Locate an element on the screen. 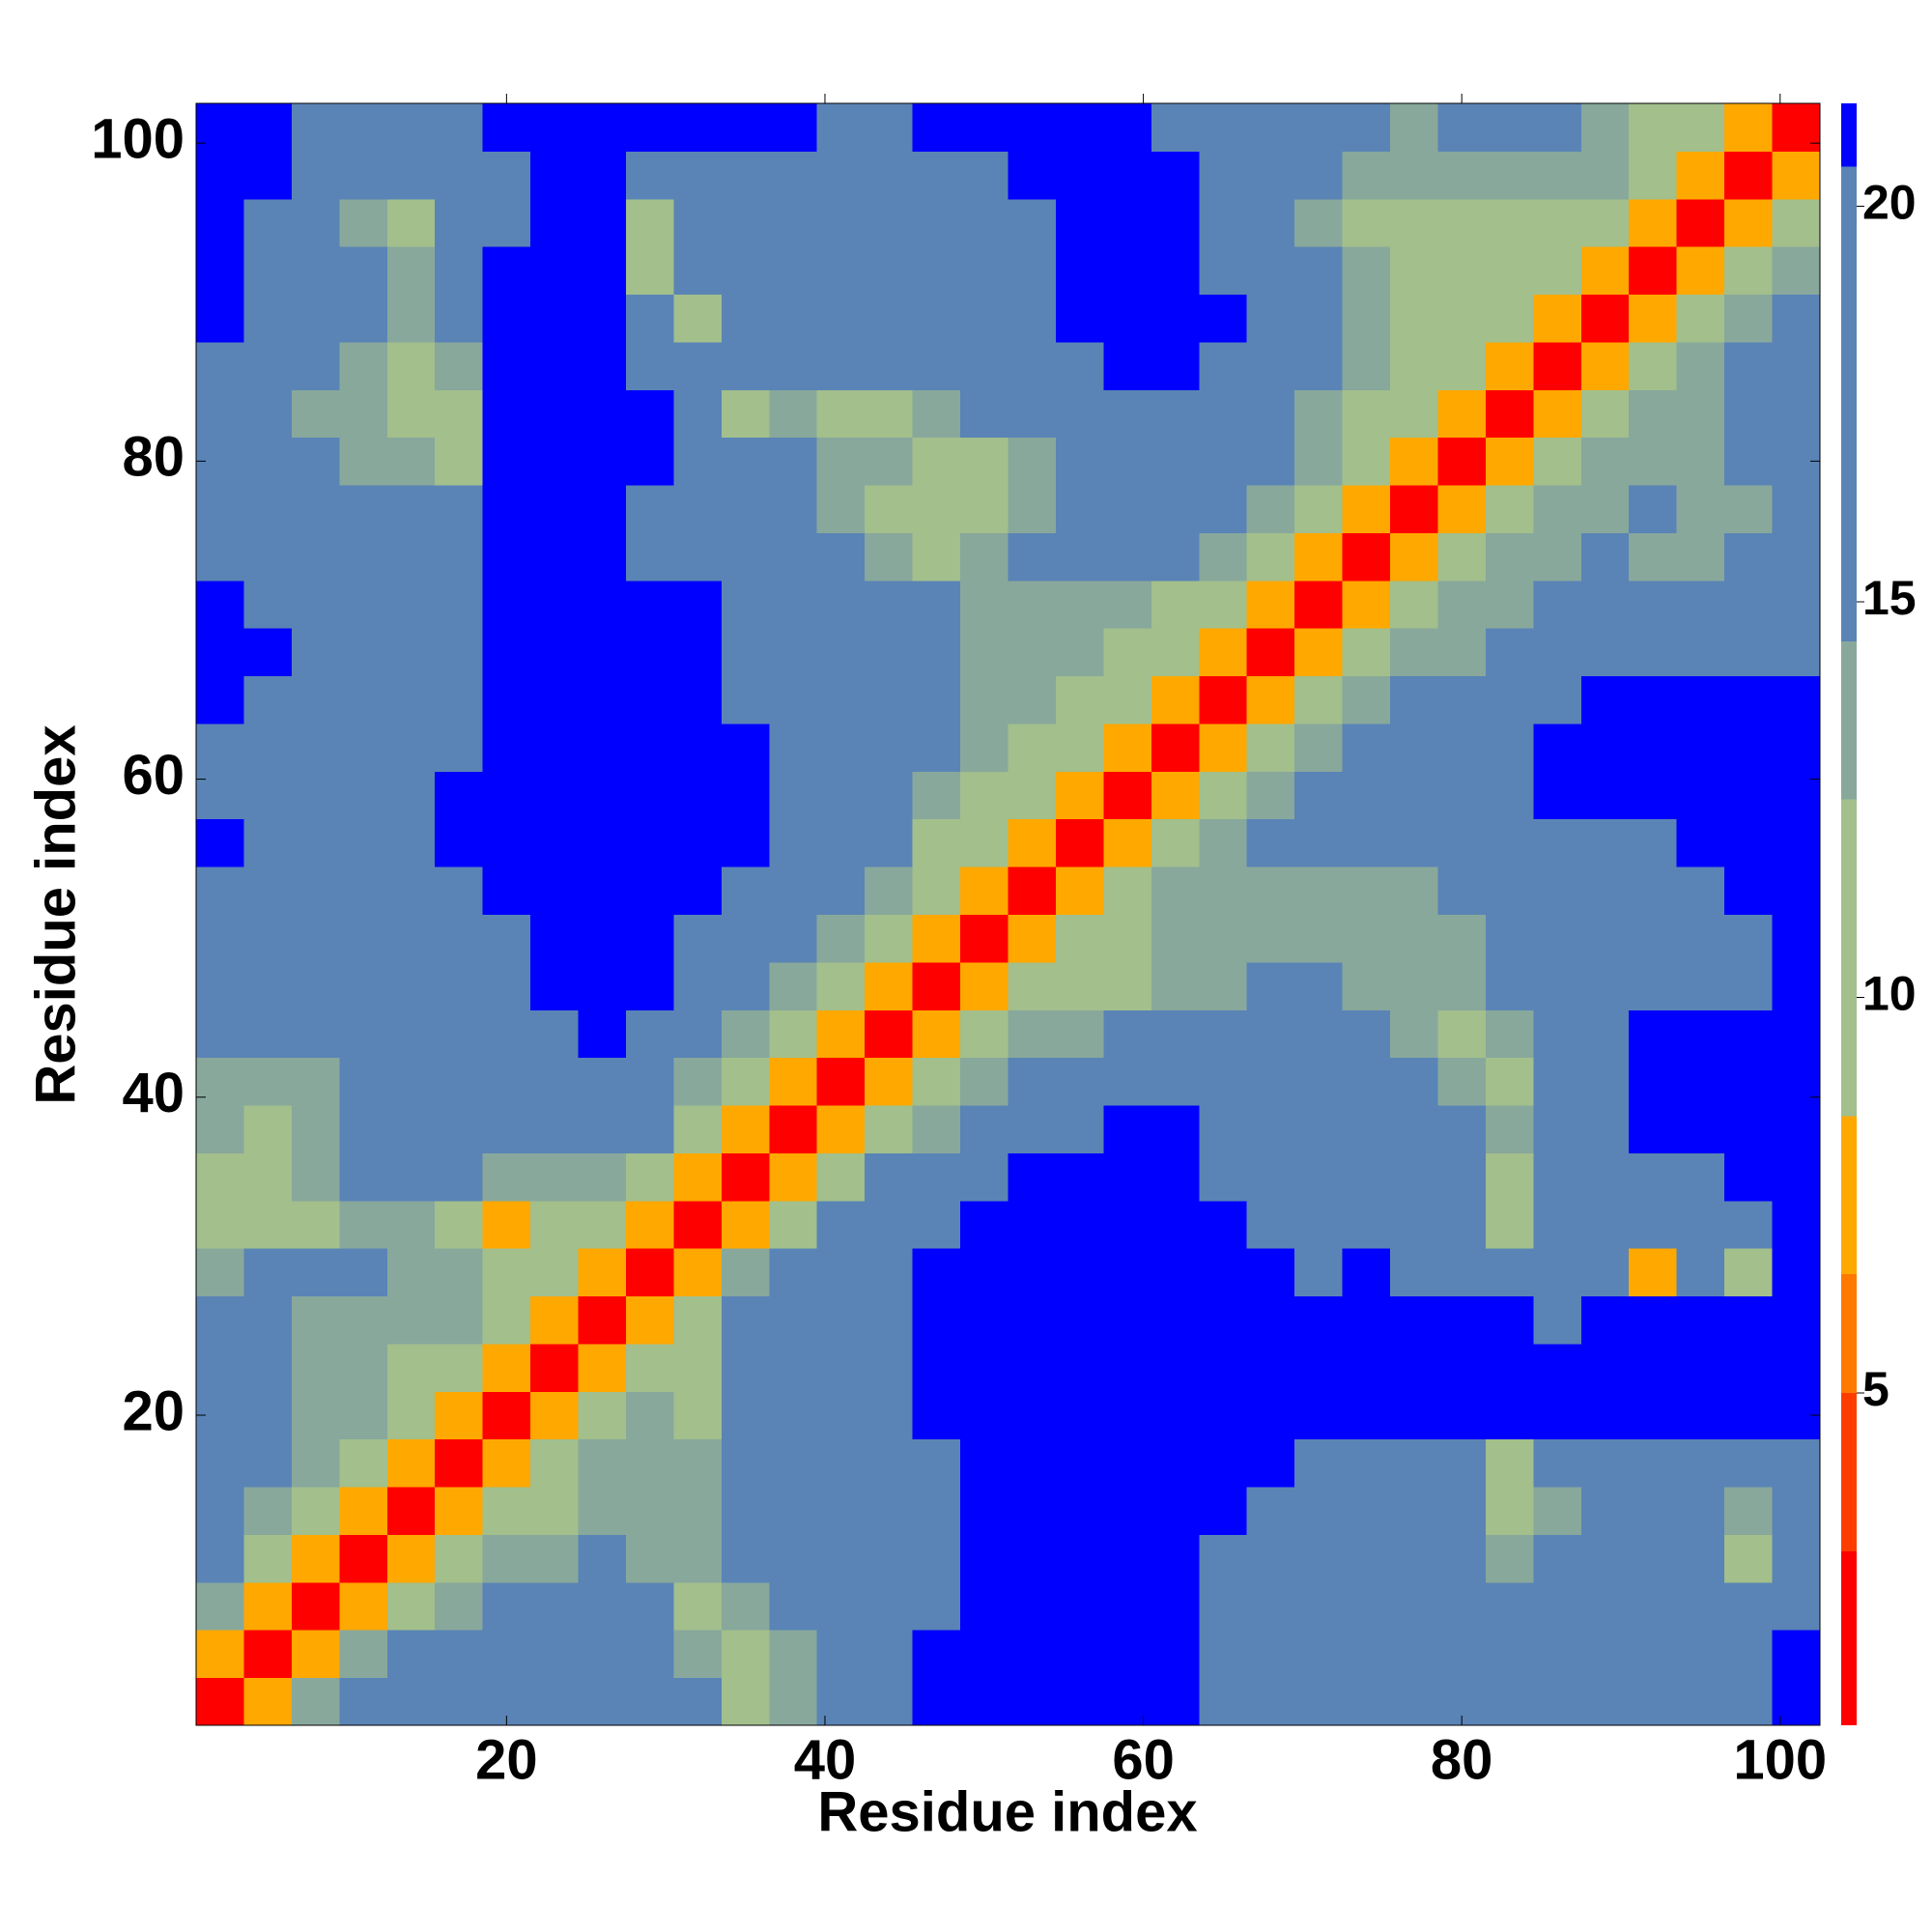 The width and height of the screenshot is (1932, 1932). x-tick-label: 100 is located at coordinates (1780, 1759).